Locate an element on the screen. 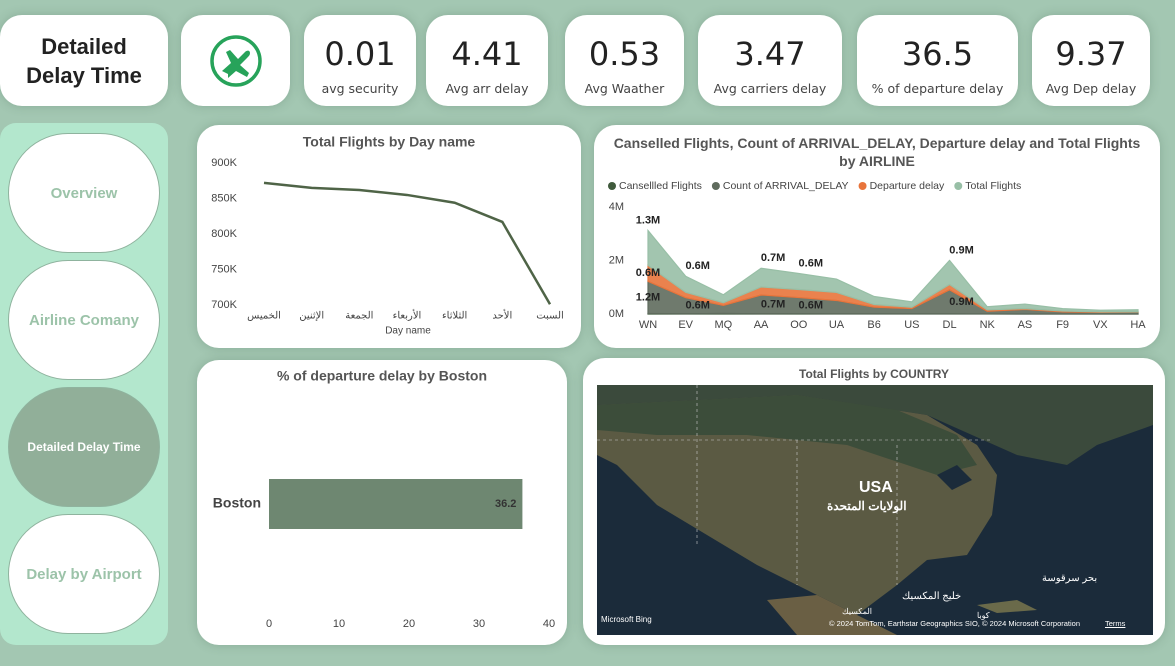 The height and width of the screenshot is (666, 1175). x-tick-label: US is located at coordinates (911, 325).